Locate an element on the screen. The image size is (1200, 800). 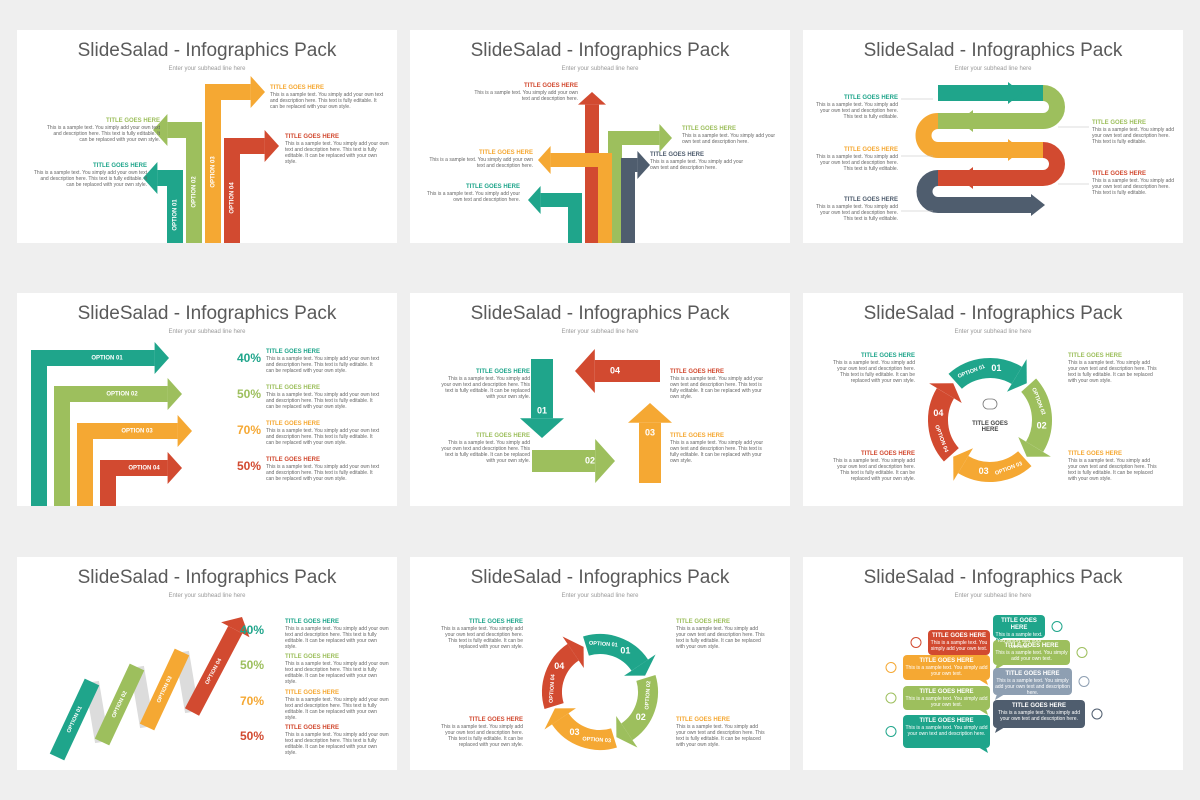
slide-graphic is located at coordinates (600, 167).